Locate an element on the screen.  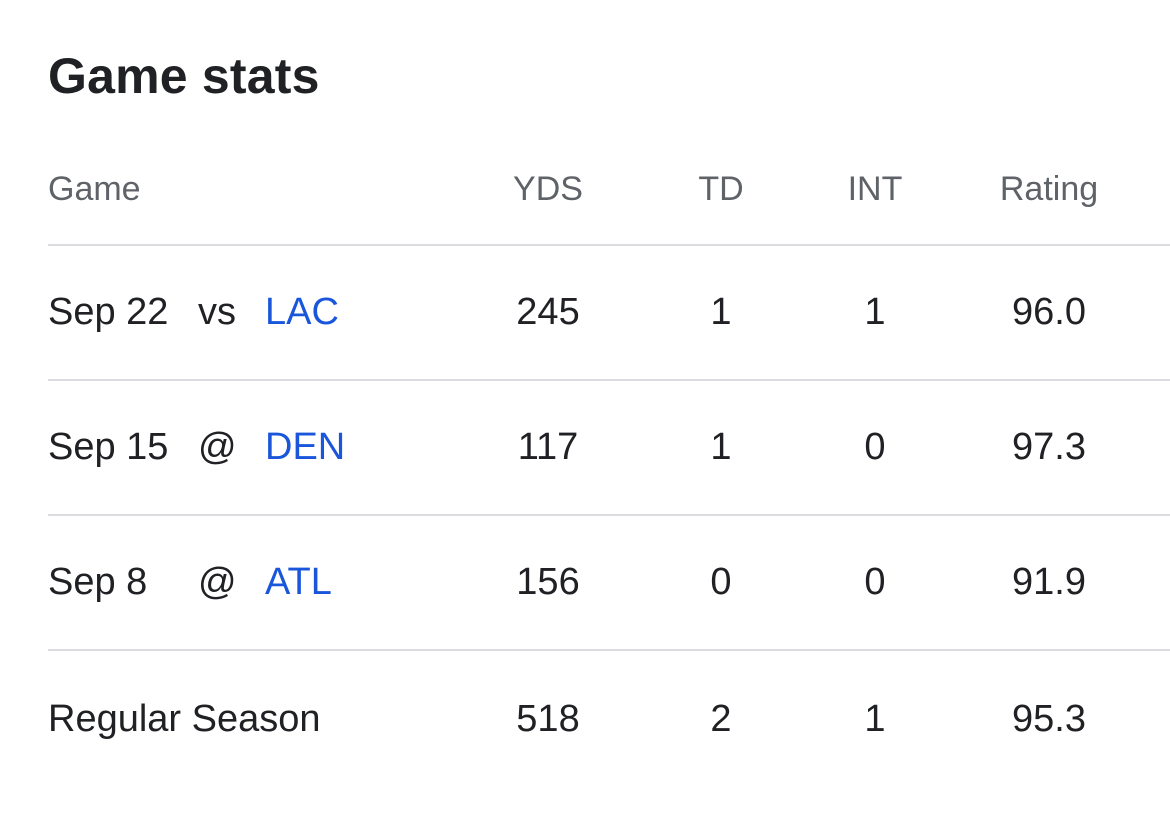
game-cell: Sep 15 @ DEN is located at coordinates (258, 447).